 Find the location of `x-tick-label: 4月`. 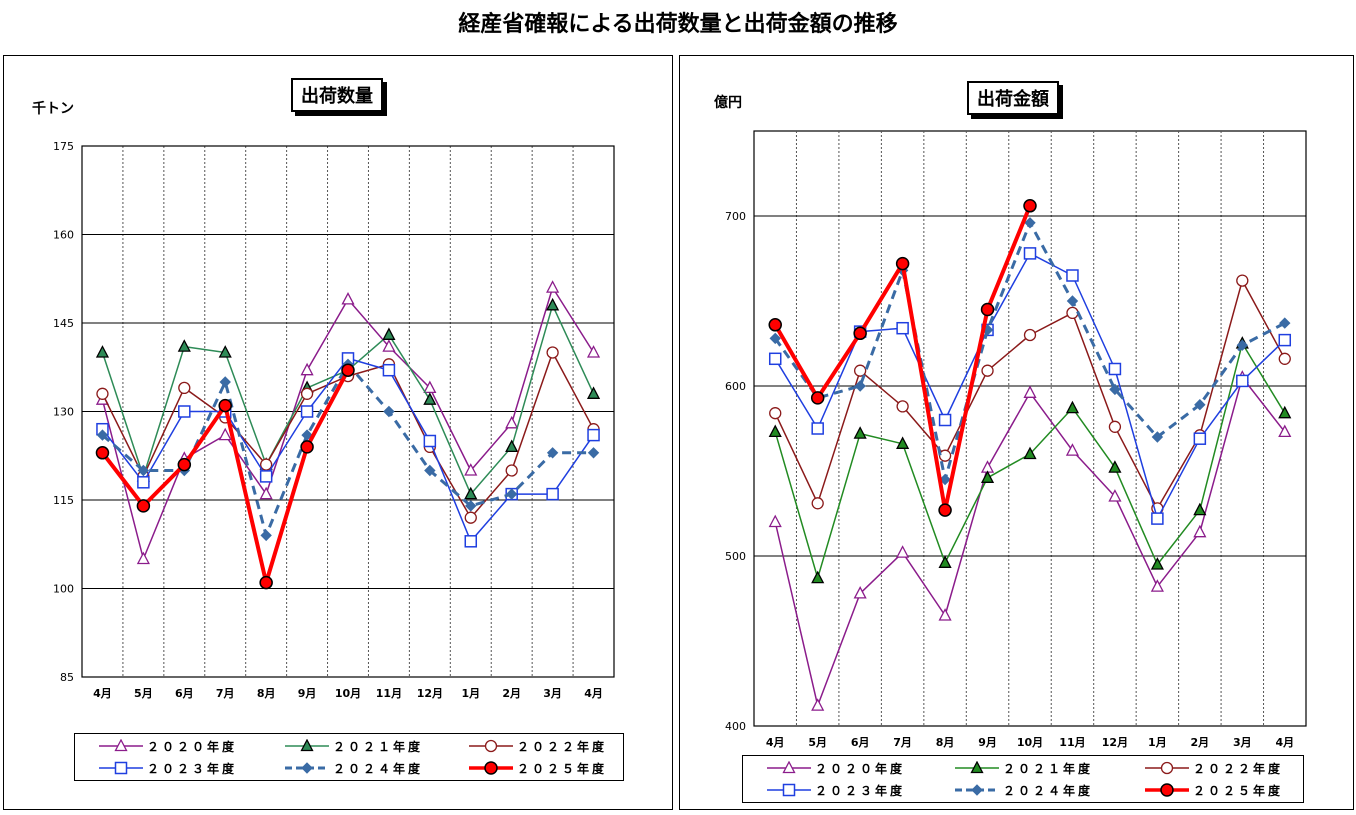

x-tick-label: 4月 is located at coordinates (593, 693).